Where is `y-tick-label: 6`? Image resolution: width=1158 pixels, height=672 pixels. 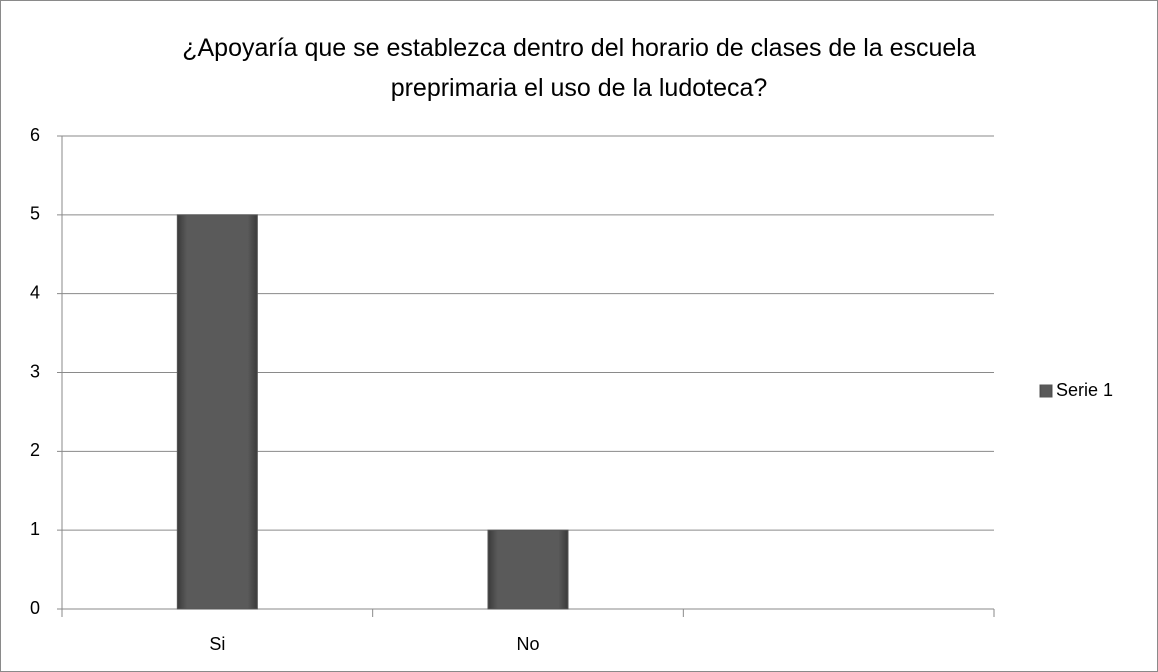
y-tick-label: 6 is located at coordinates (35, 135).